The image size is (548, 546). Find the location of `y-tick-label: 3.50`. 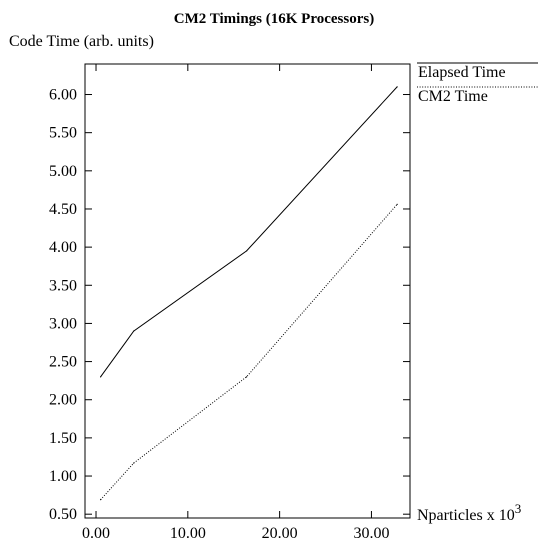

y-tick-label: 3.50 is located at coordinates (63, 285).